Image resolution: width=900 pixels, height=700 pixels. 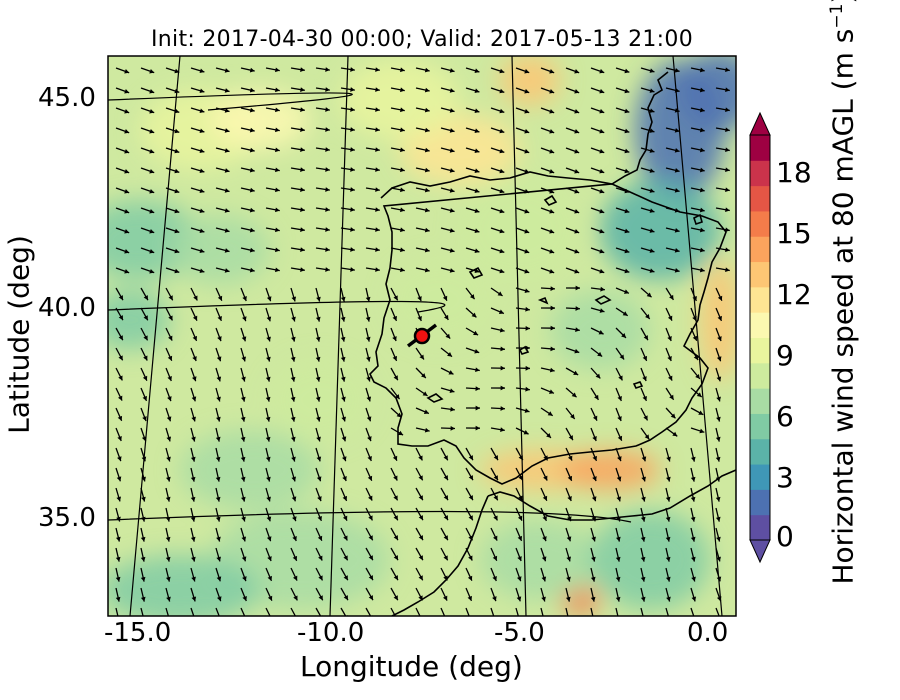 What do you see at coordinates (67, 308) in the screenshot?
I see `y-tick-label: 40.0` at bounding box center [67, 308].